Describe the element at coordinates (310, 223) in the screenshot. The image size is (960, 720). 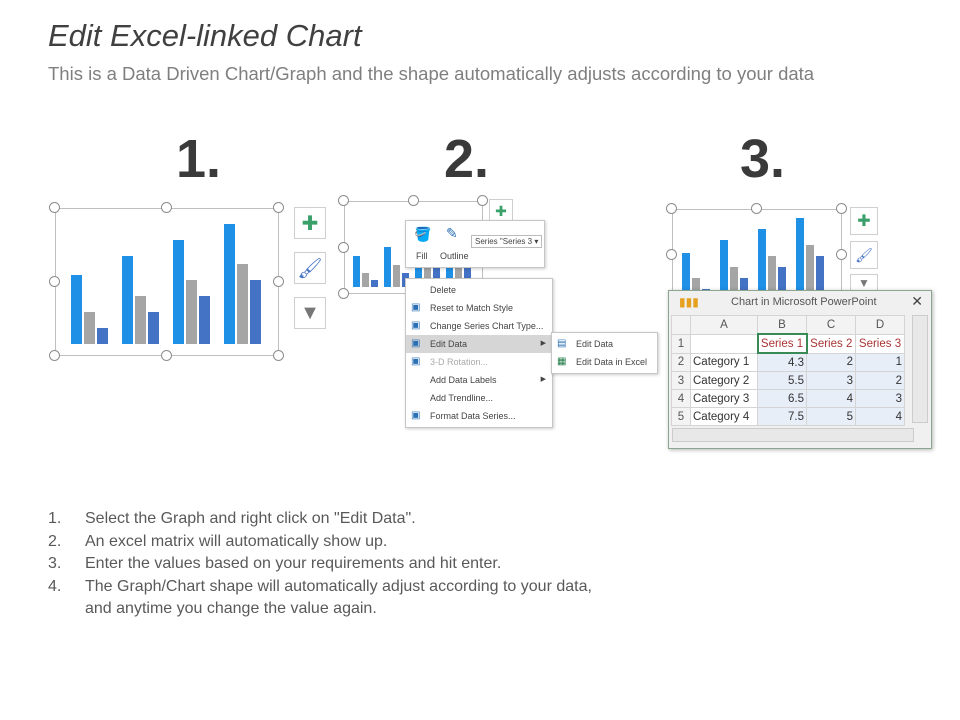
I see `chart-elements-plus-icon: ✚` at that location.